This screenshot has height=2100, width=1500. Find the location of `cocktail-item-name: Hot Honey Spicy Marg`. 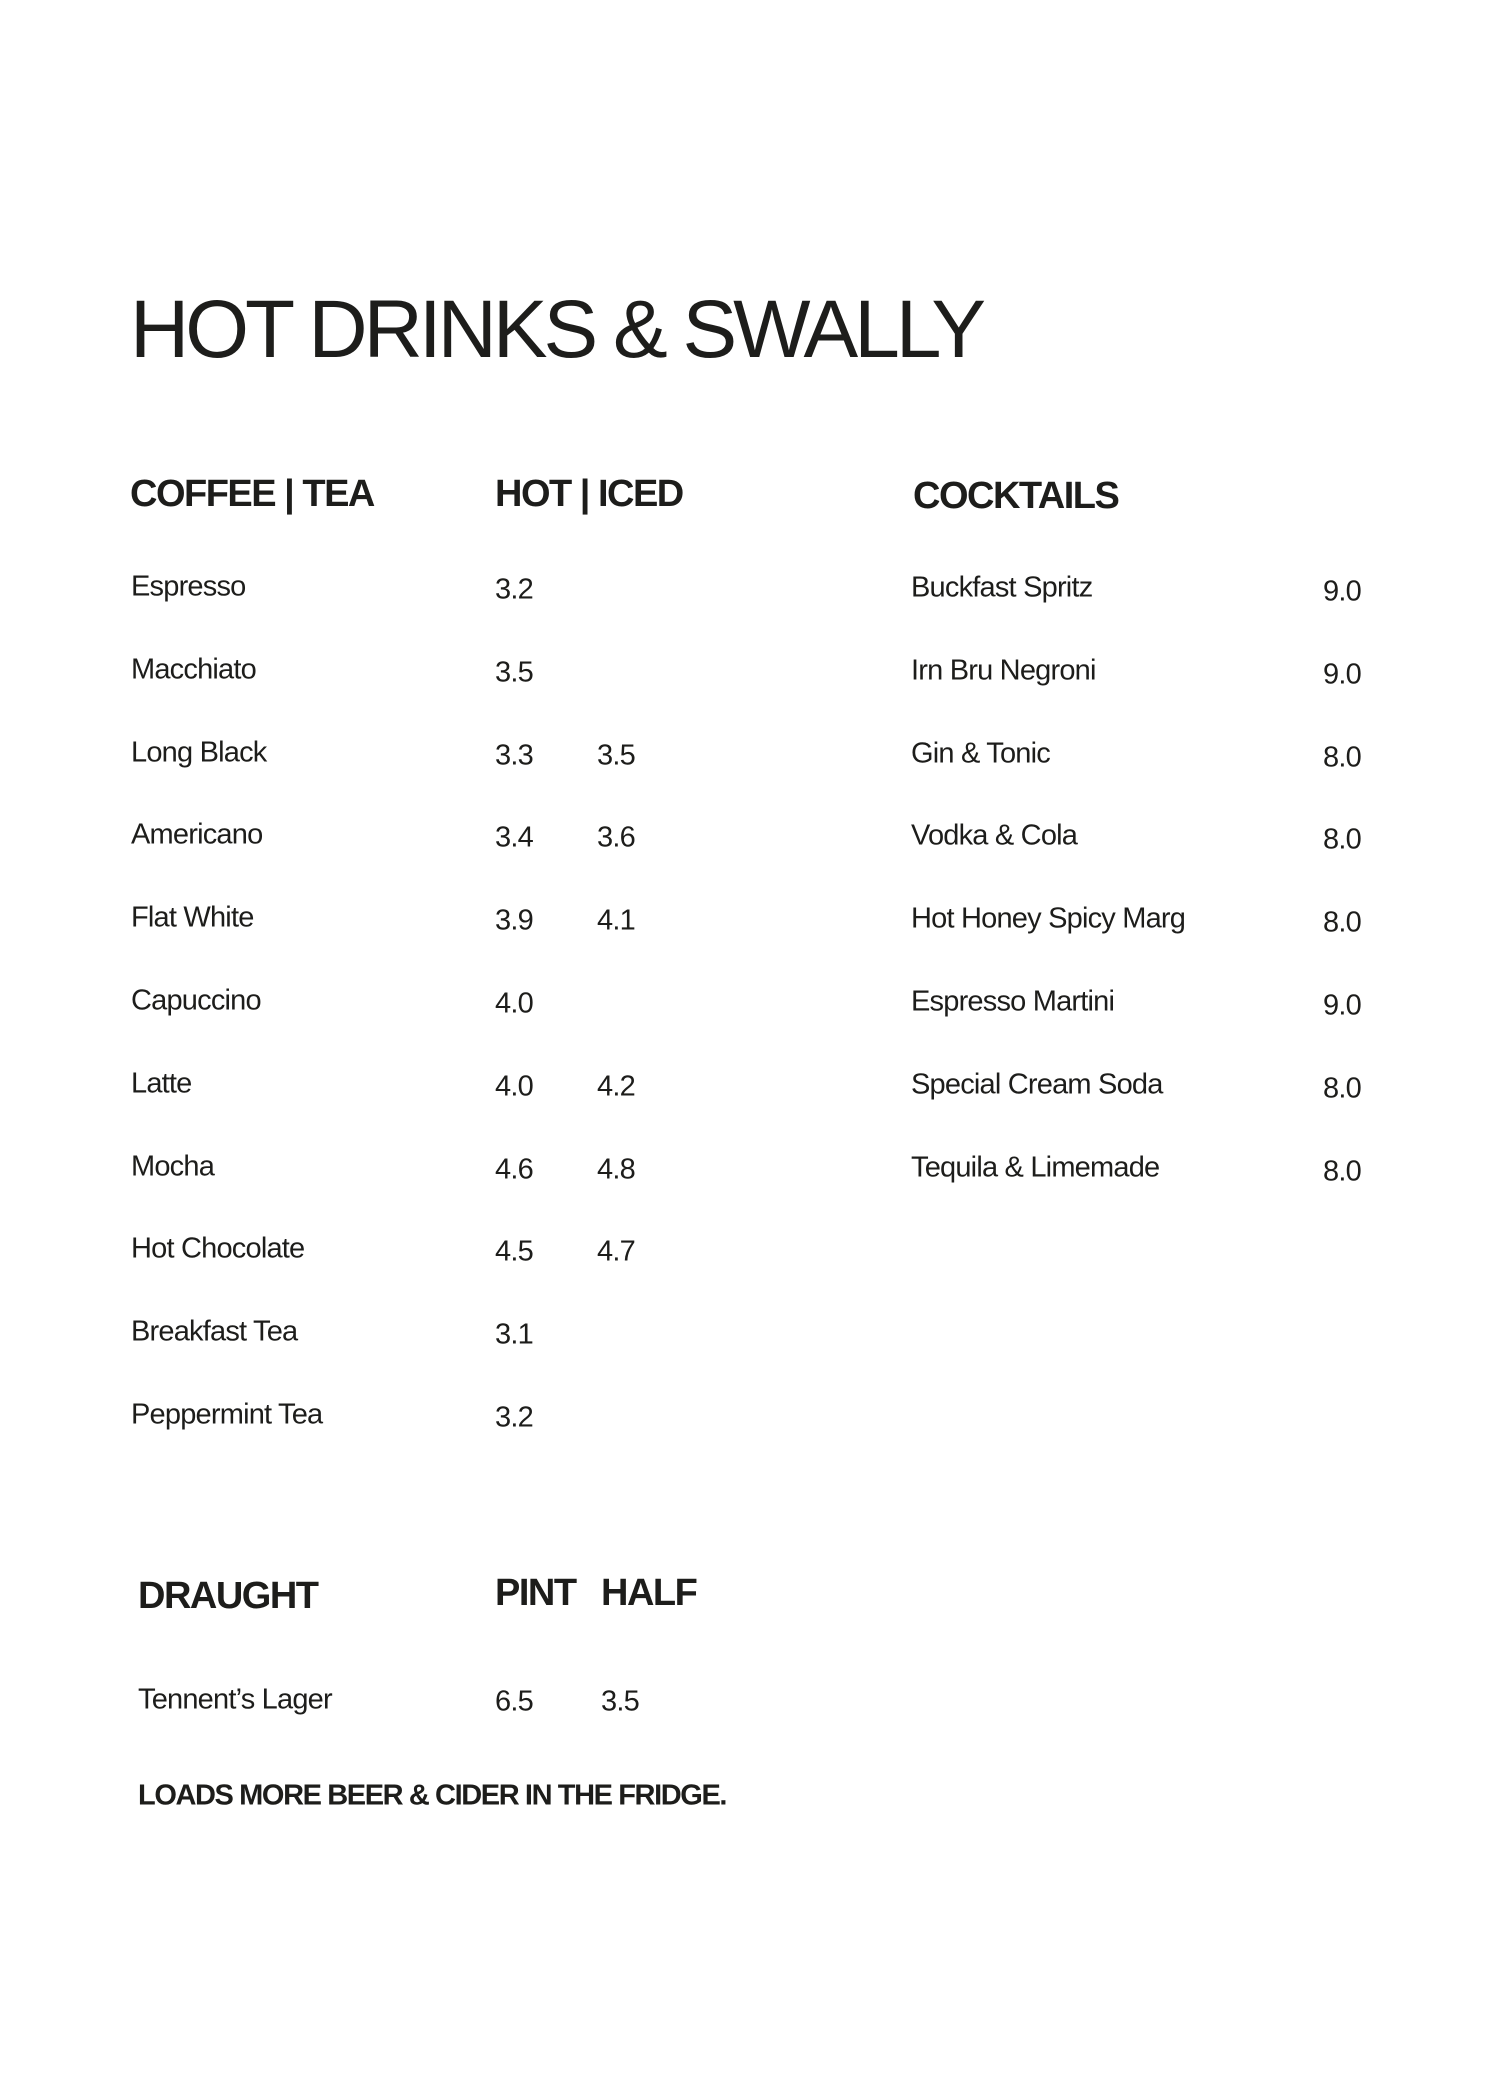

cocktail-item-name: Hot Honey Spicy Marg is located at coordinates (1048, 918).